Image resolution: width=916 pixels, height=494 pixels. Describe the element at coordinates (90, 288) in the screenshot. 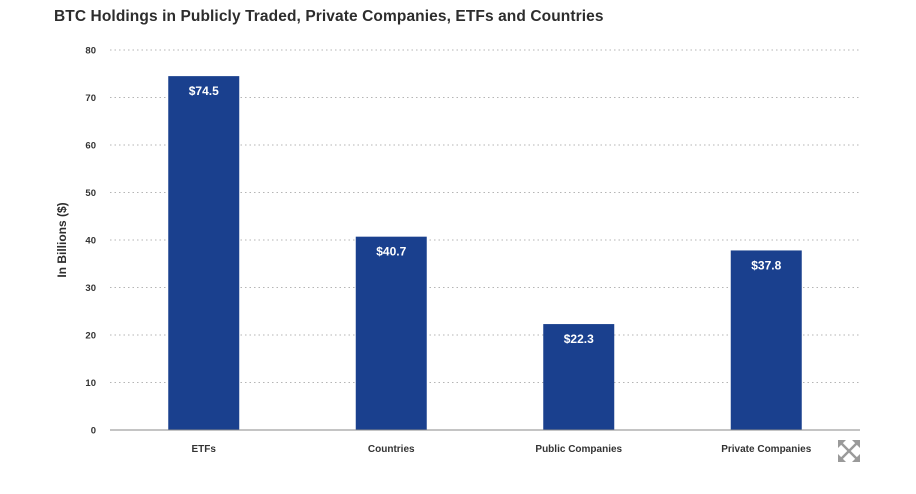

I see `y-tick-label: 30` at that location.